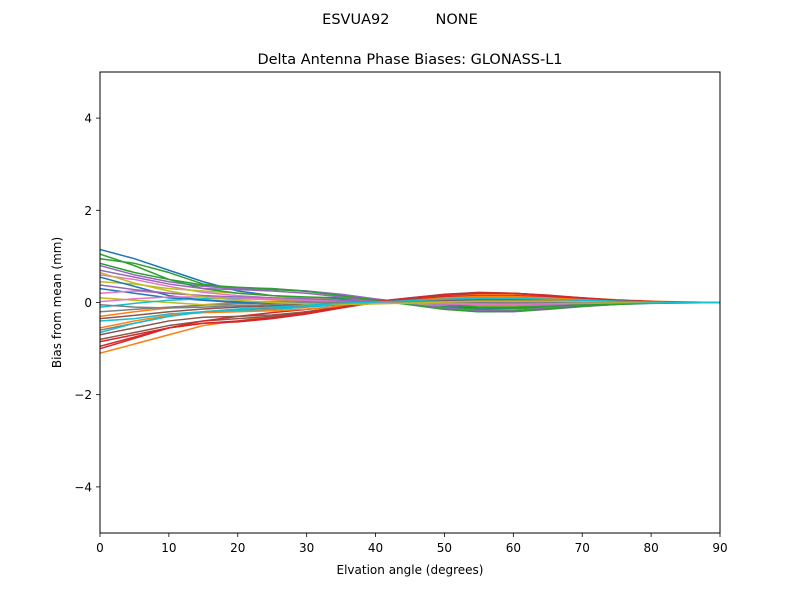 The image size is (800, 600). Describe the element at coordinates (83, 395) in the screenshot. I see `y-tick-label: −2` at that location.